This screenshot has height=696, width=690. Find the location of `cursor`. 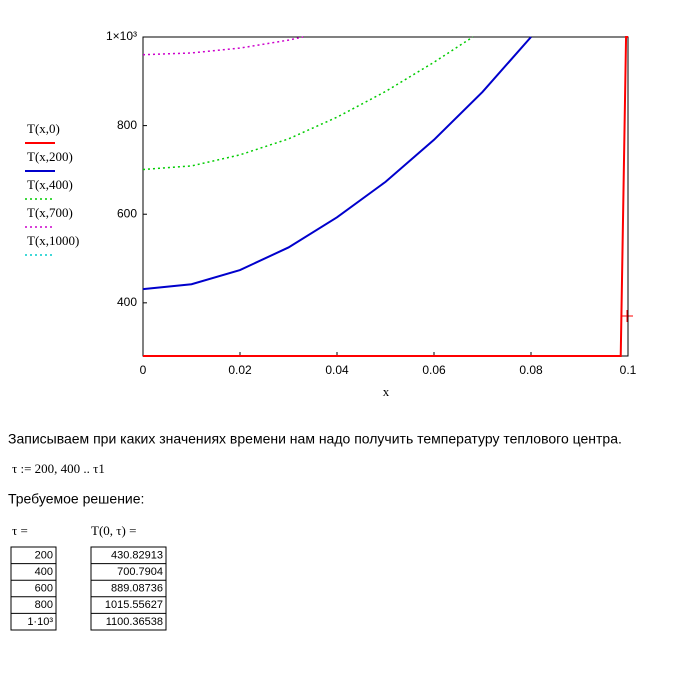

cursor is located at coordinates (627, 316).